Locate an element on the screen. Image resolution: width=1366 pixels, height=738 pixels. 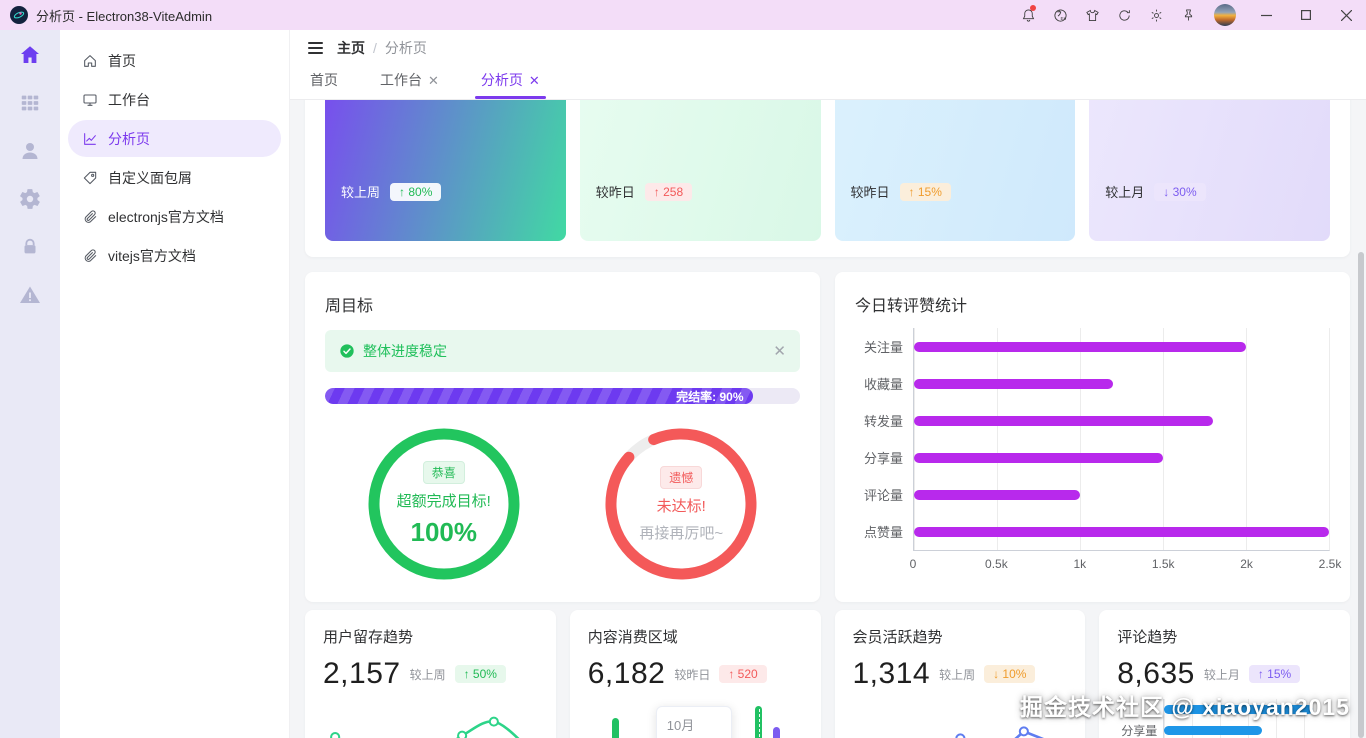
axis-tick-label: 2.5k is located at coordinates (1330, 564).